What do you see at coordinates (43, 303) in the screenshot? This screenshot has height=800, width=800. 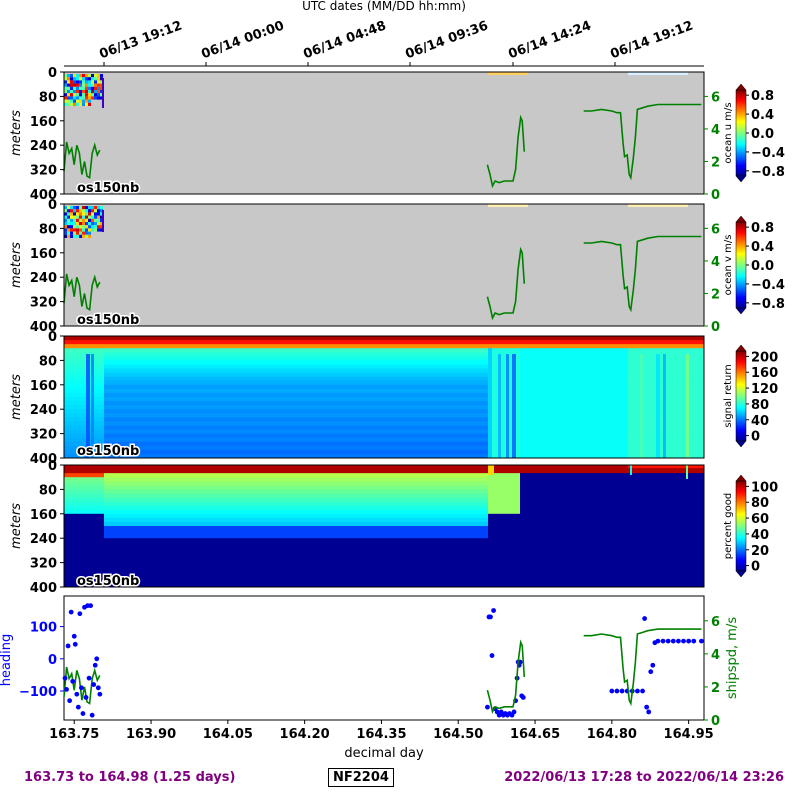 I see `y-tick-label: 320` at bounding box center [43, 303].